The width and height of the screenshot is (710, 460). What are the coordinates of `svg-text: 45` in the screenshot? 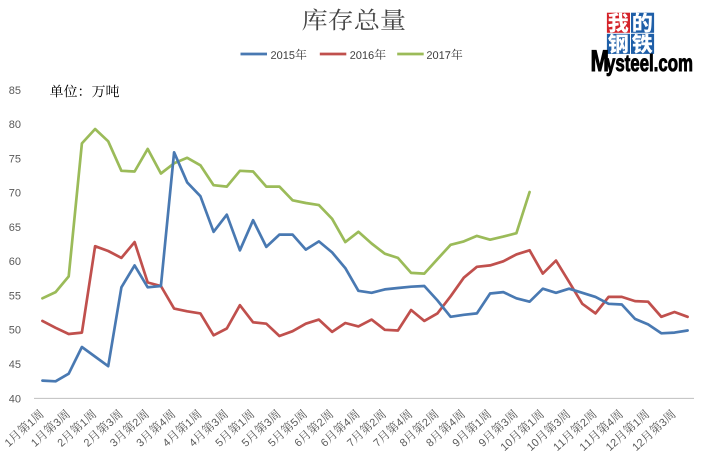 It's located at (15, 365).